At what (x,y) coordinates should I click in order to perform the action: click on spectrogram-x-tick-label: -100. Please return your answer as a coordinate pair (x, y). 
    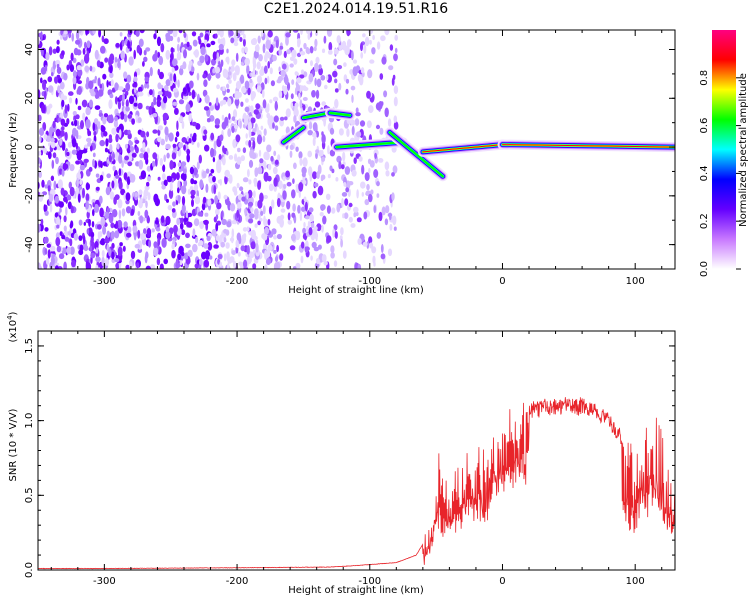
    Looking at the image, I should click on (369, 281).